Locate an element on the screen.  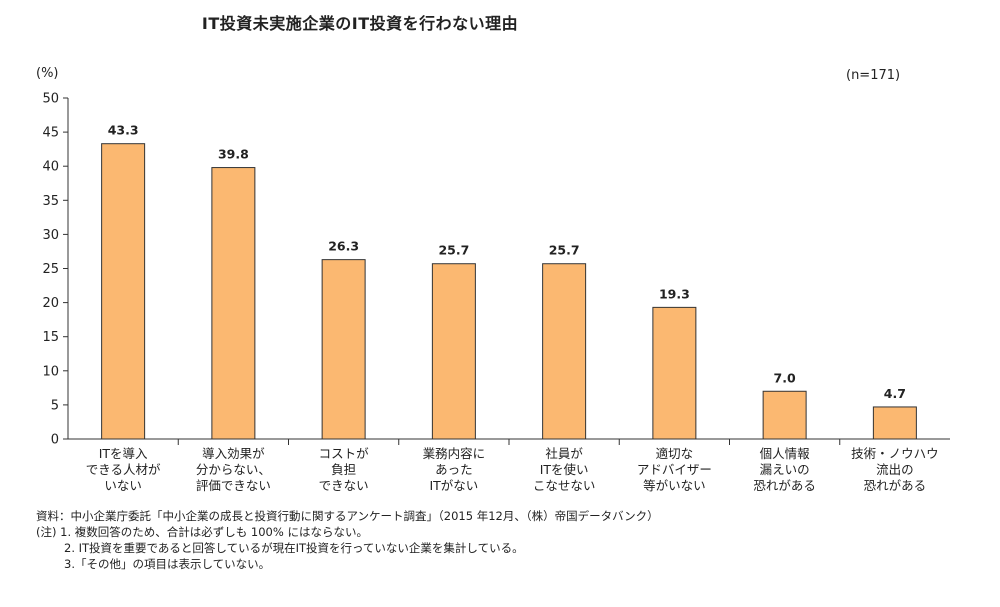
x-category-label: 技術・ノウハウ is located at coordinates (895, 453).